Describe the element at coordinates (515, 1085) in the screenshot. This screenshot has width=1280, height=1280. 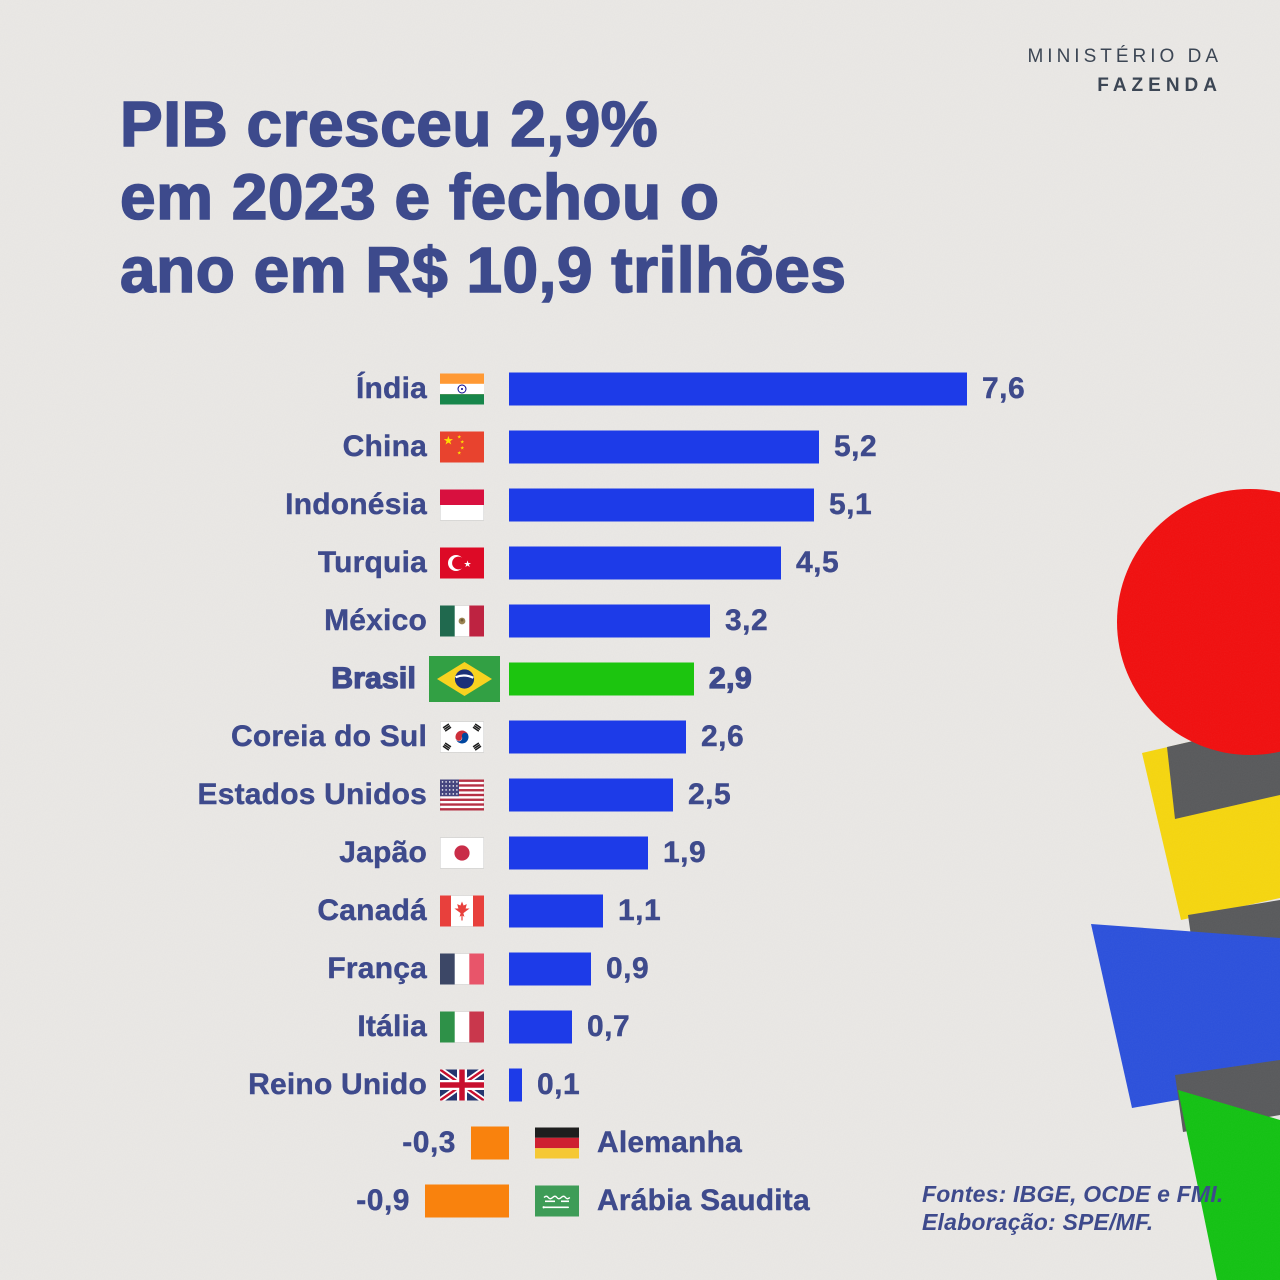
I see `bar-uk` at that location.